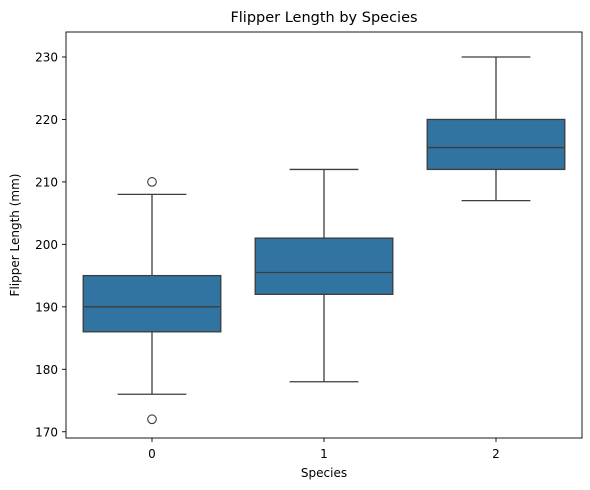  Describe the element at coordinates (46, 182) in the screenshot. I see `y-tick-label: 210` at that location.